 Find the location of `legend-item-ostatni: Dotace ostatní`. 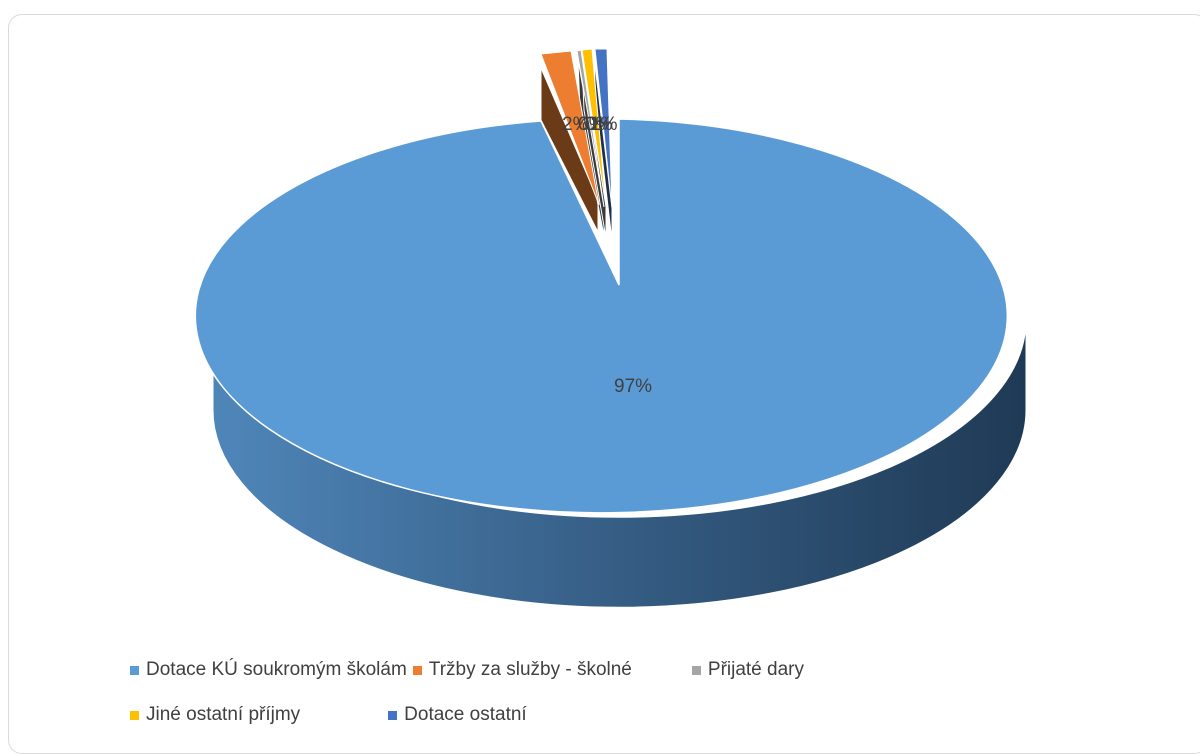

legend-item-ostatni: Dotace ostatní is located at coordinates (457, 715).